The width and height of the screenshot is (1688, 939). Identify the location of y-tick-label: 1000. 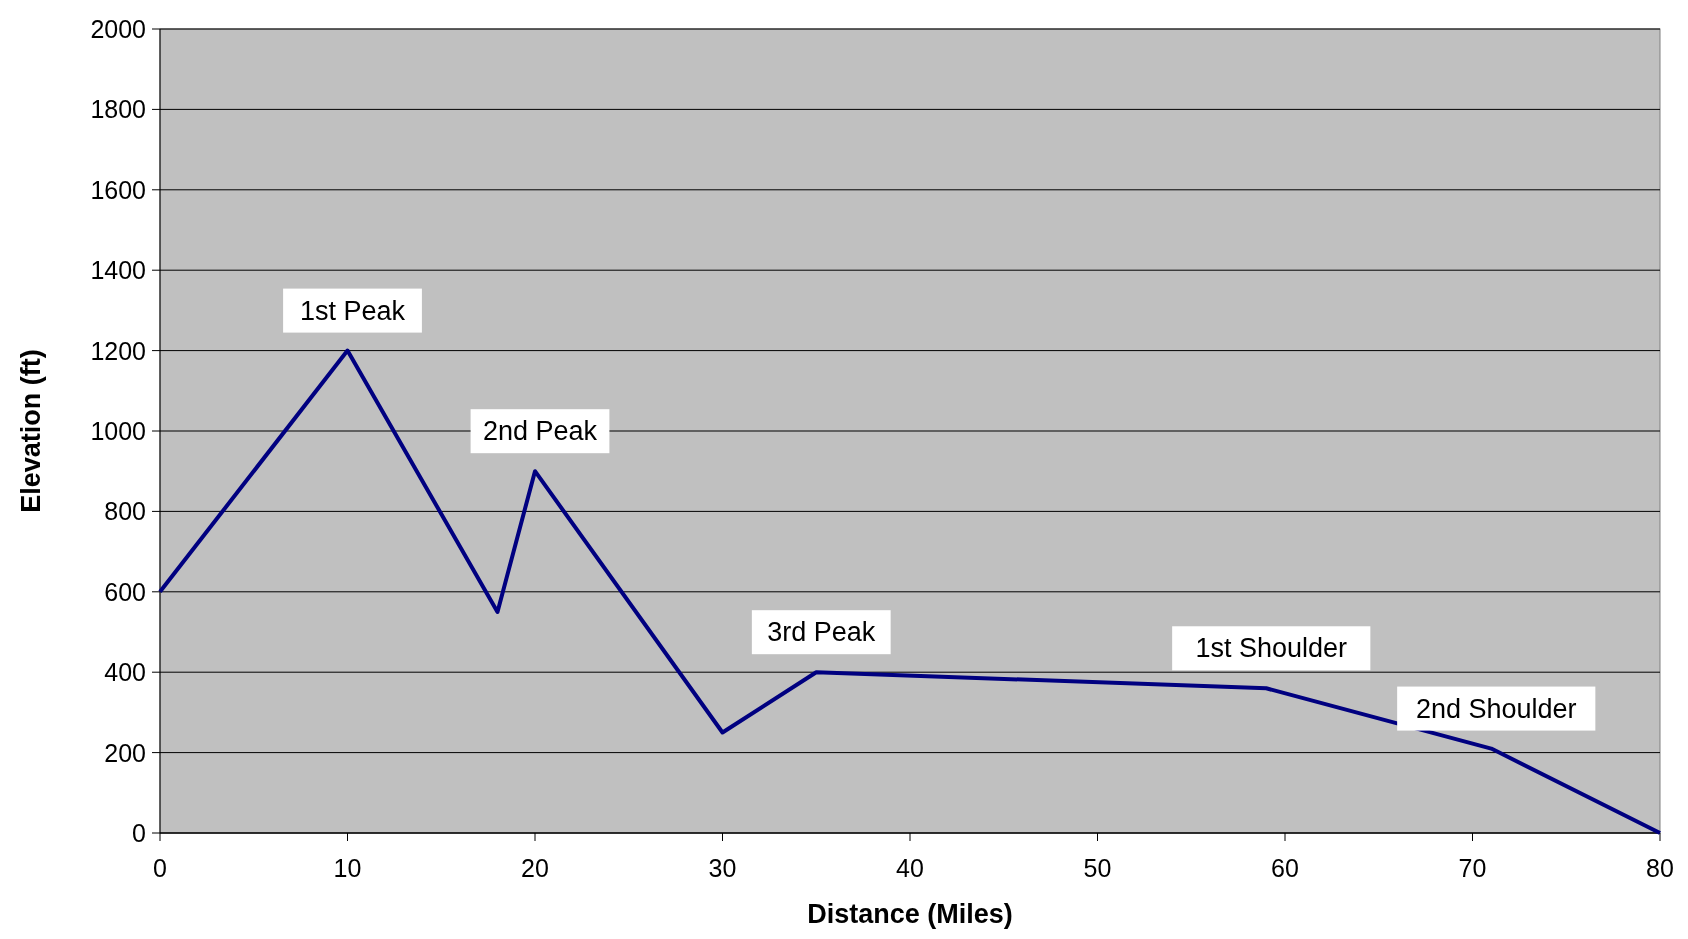
(118, 431).